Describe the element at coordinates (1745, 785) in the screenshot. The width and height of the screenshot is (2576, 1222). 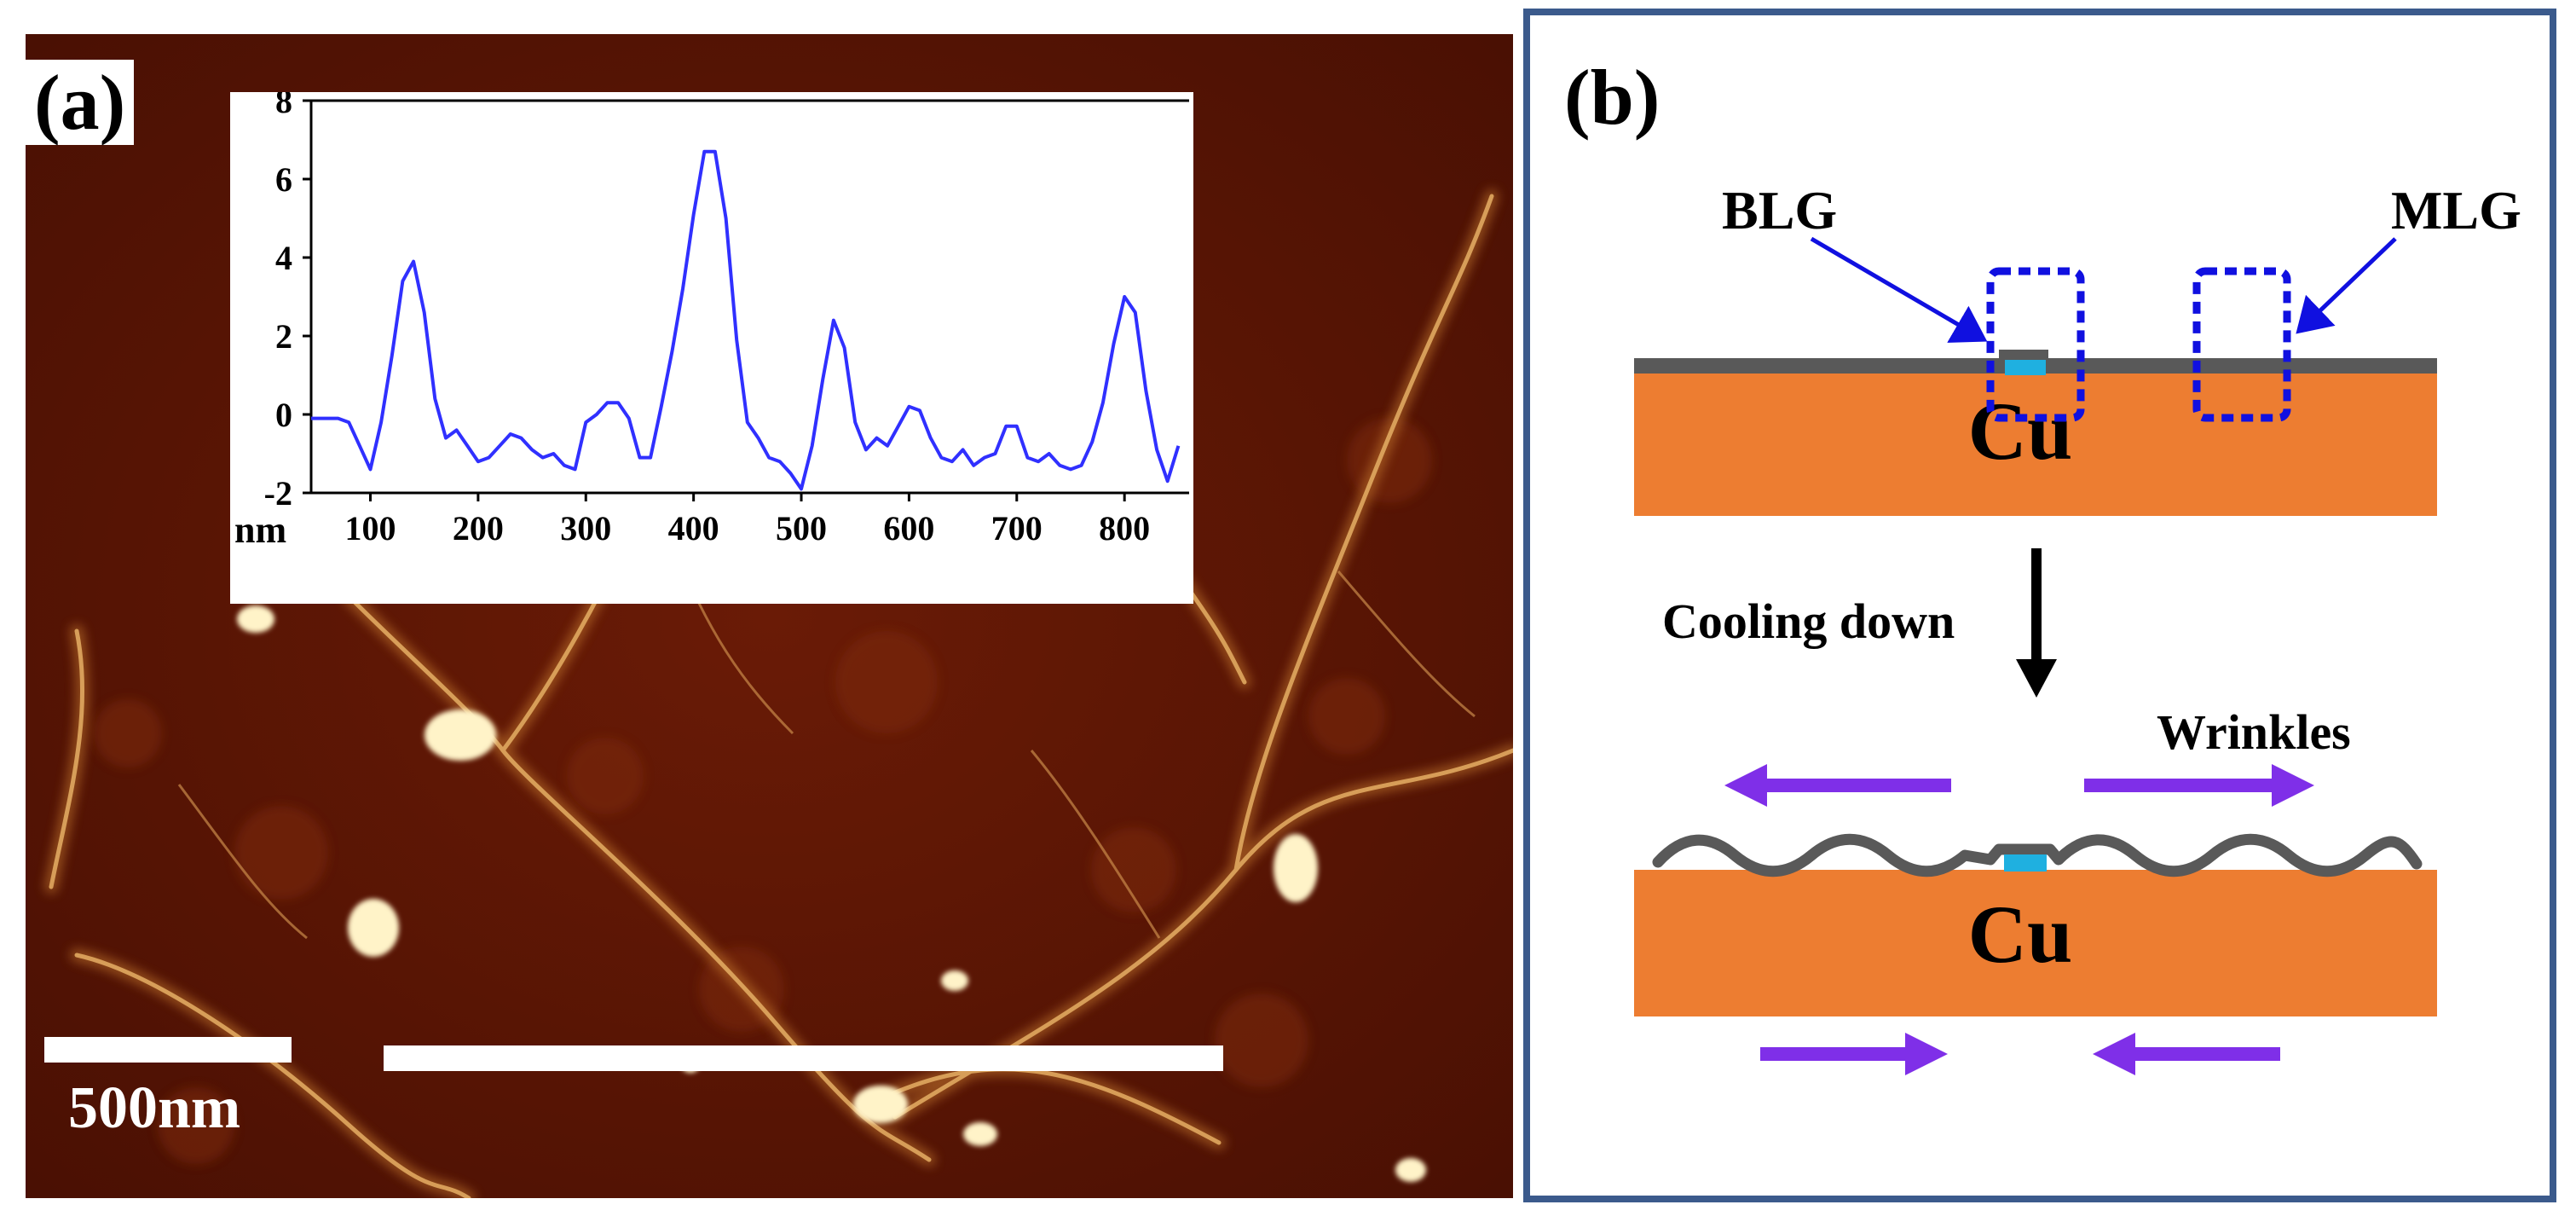
I see `left-expansion-arrow-head` at that location.